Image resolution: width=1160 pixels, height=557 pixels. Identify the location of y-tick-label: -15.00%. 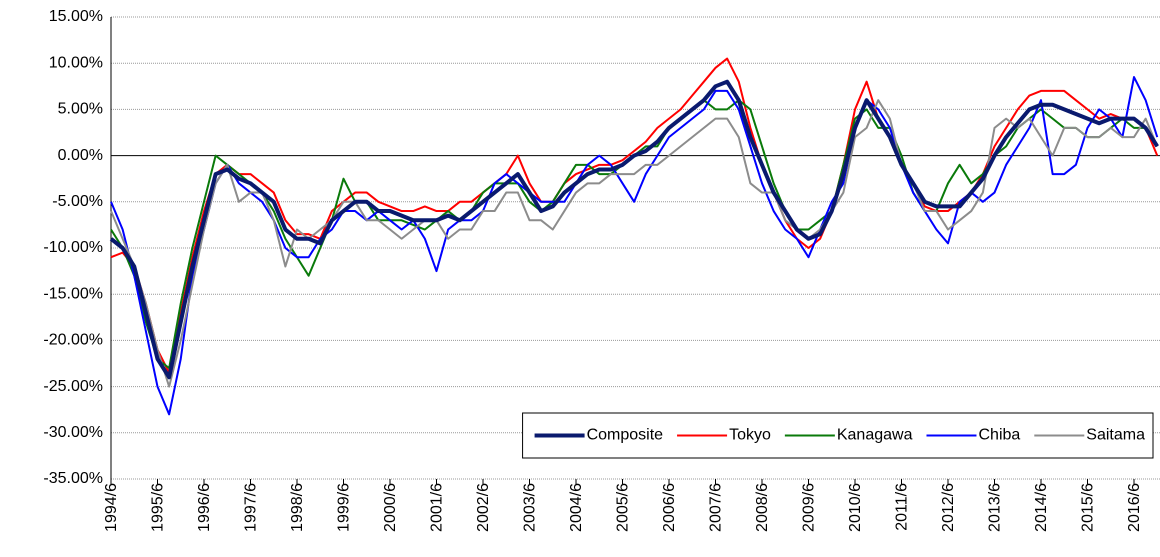
(73, 293).